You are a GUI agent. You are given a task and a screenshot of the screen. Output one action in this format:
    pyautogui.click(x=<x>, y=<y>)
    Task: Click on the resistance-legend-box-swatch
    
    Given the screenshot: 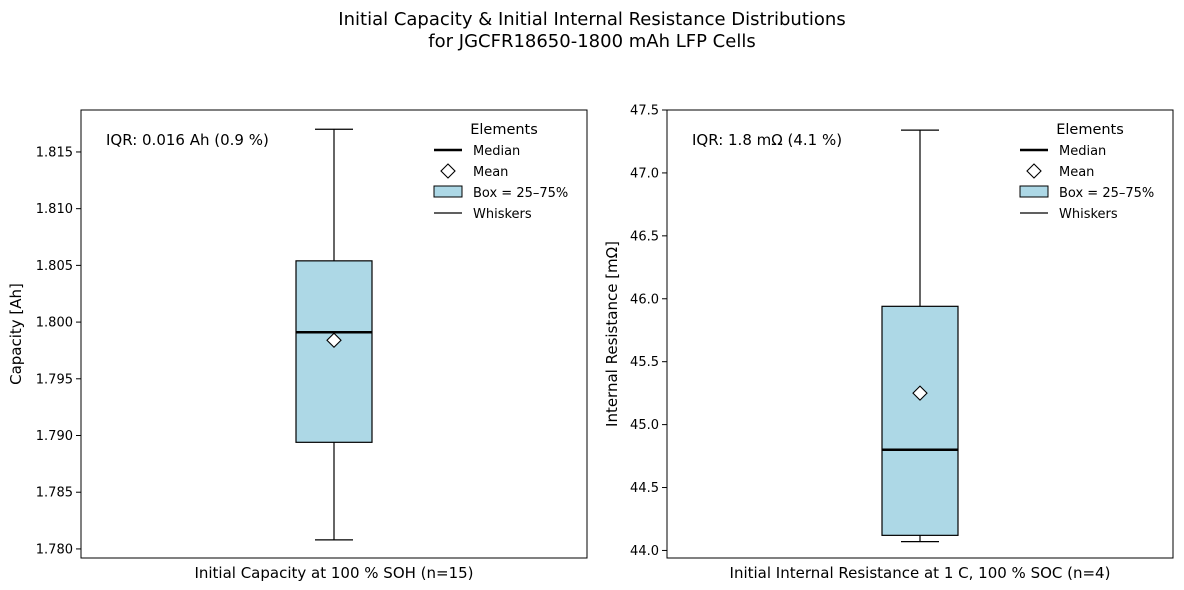 What is the action you would take?
    pyautogui.click(x=1034, y=191)
    